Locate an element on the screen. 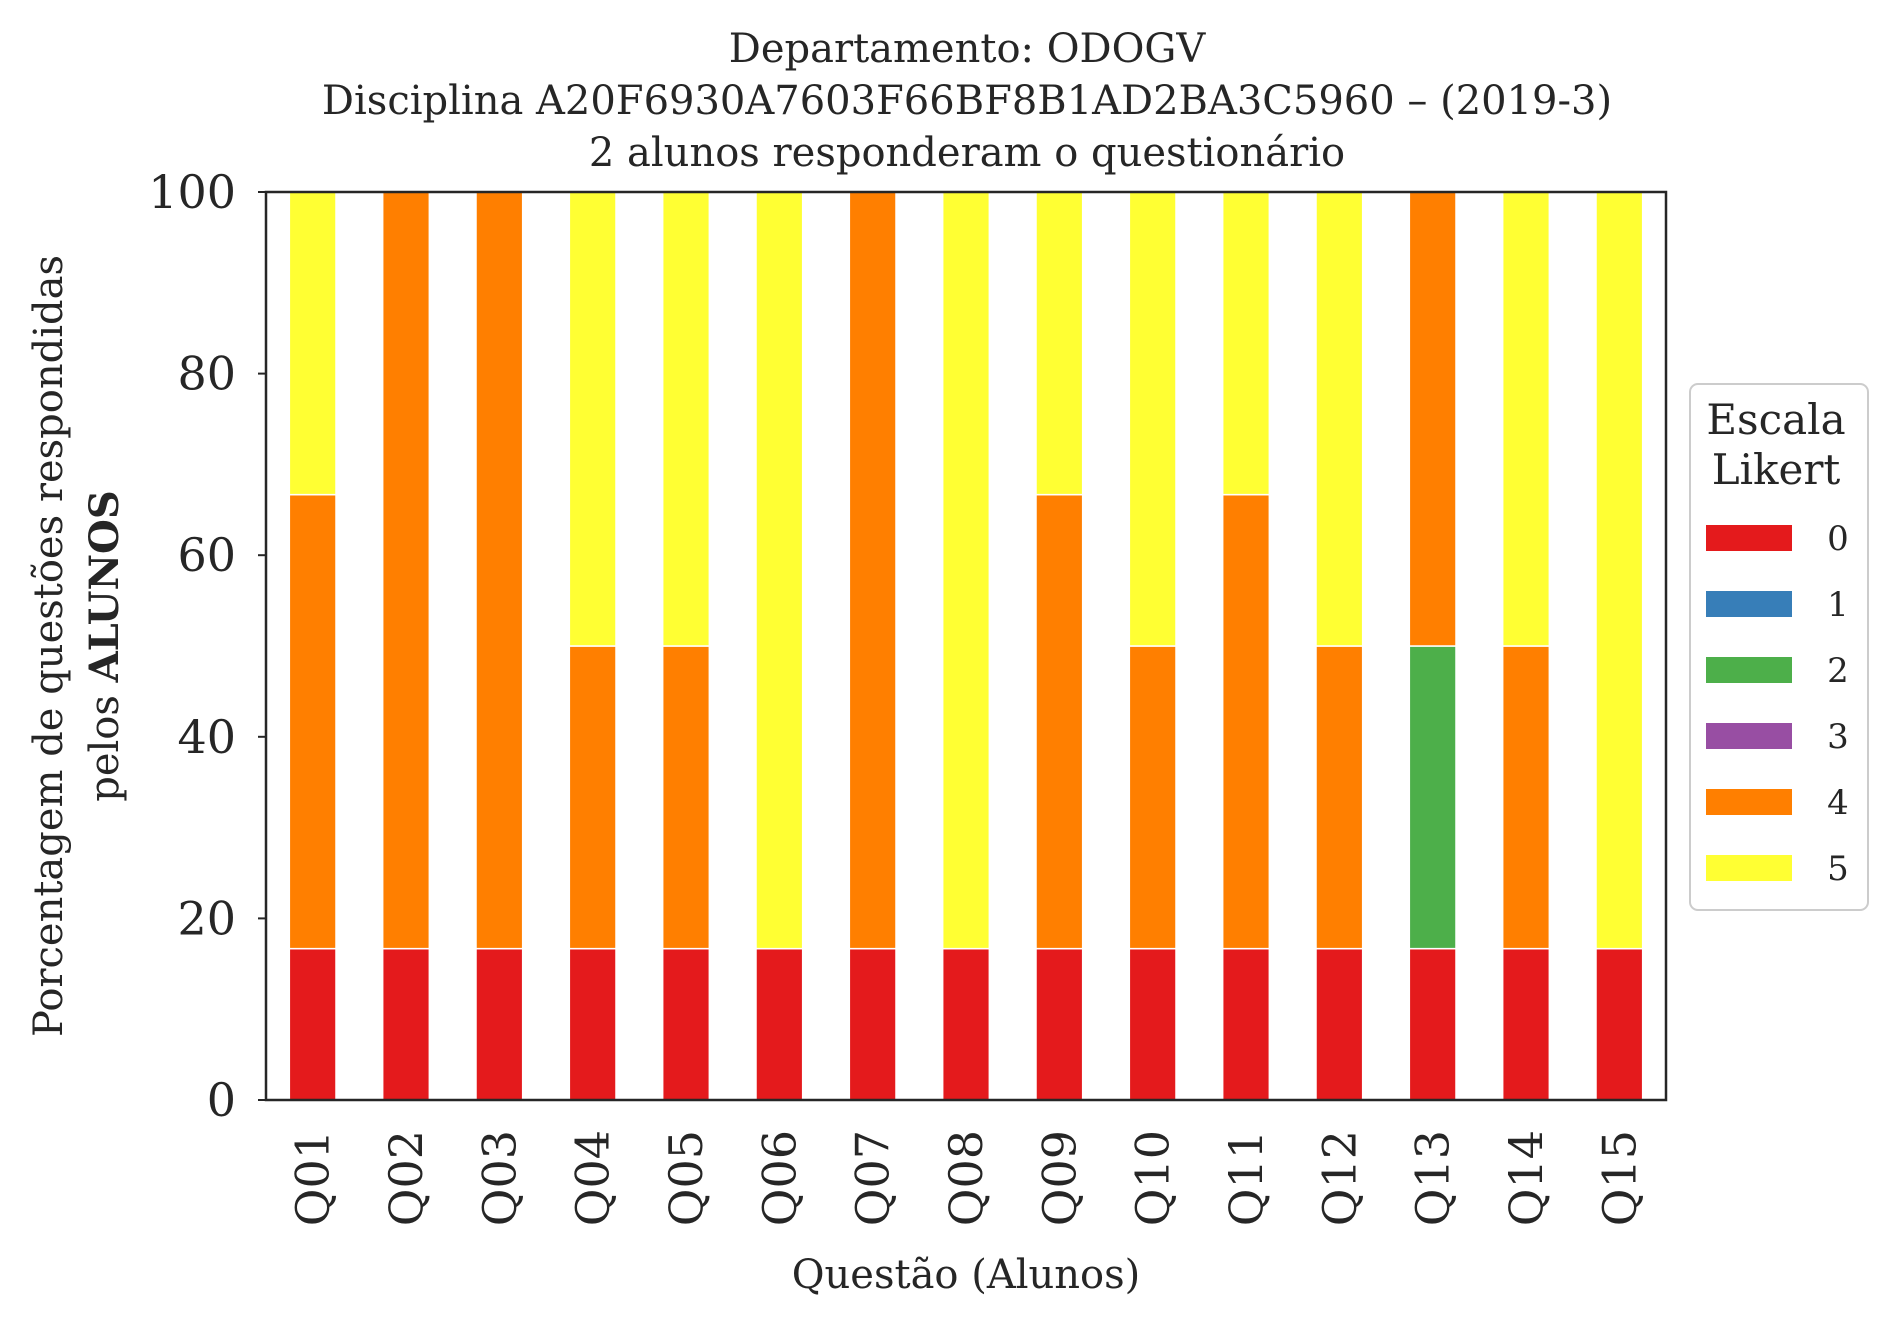 The width and height of the screenshot is (1892, 1328). x-tick-label-q02: Q02 is located at coordinates (406, 1178).